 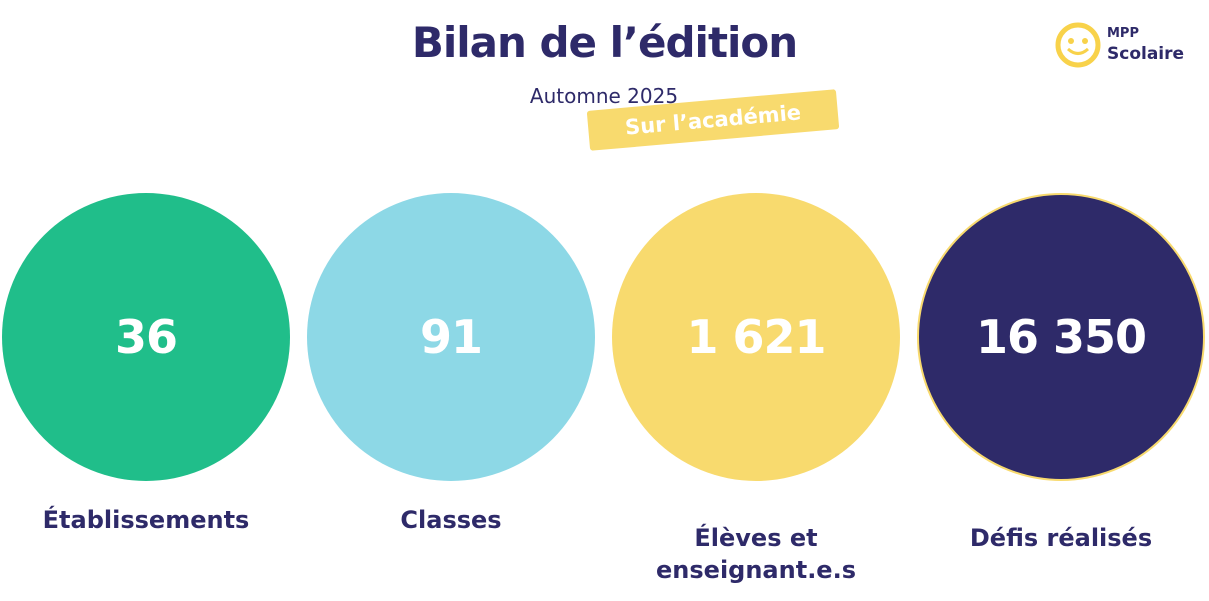 I want to click on logo: MPP Scolaire, so click(x=1130, y=46).